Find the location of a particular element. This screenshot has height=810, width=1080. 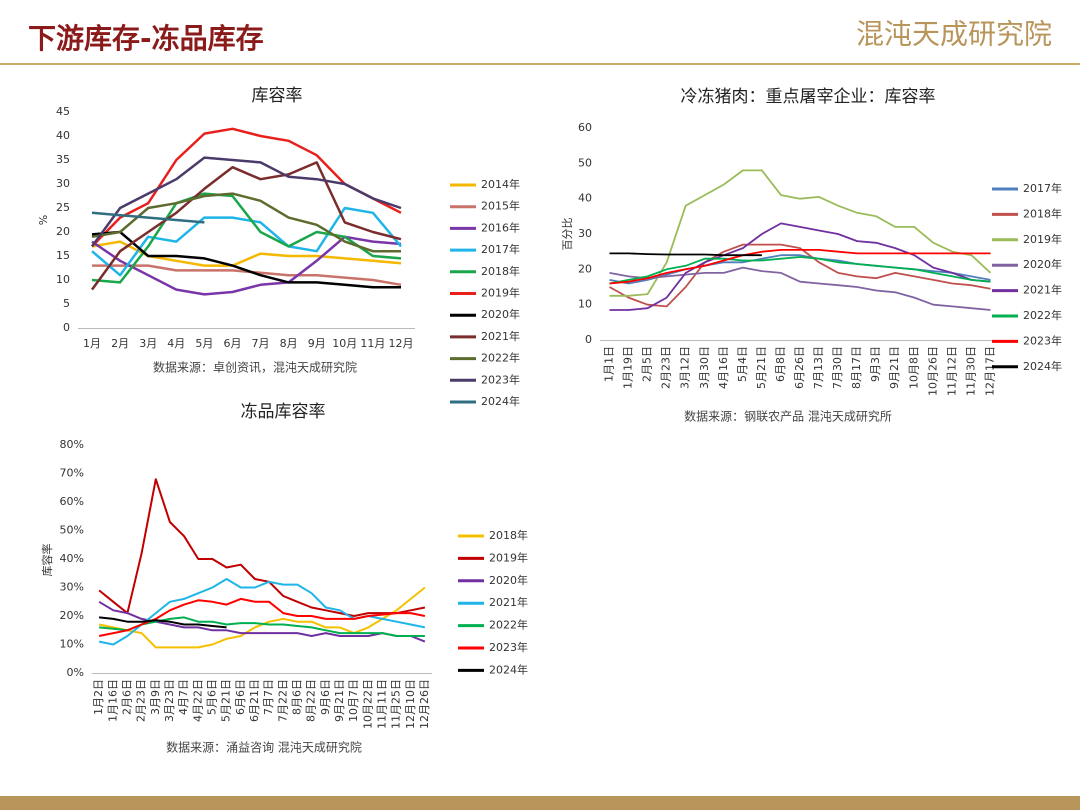

x-tick-label: 11月 is located at coordinates (372, 343).